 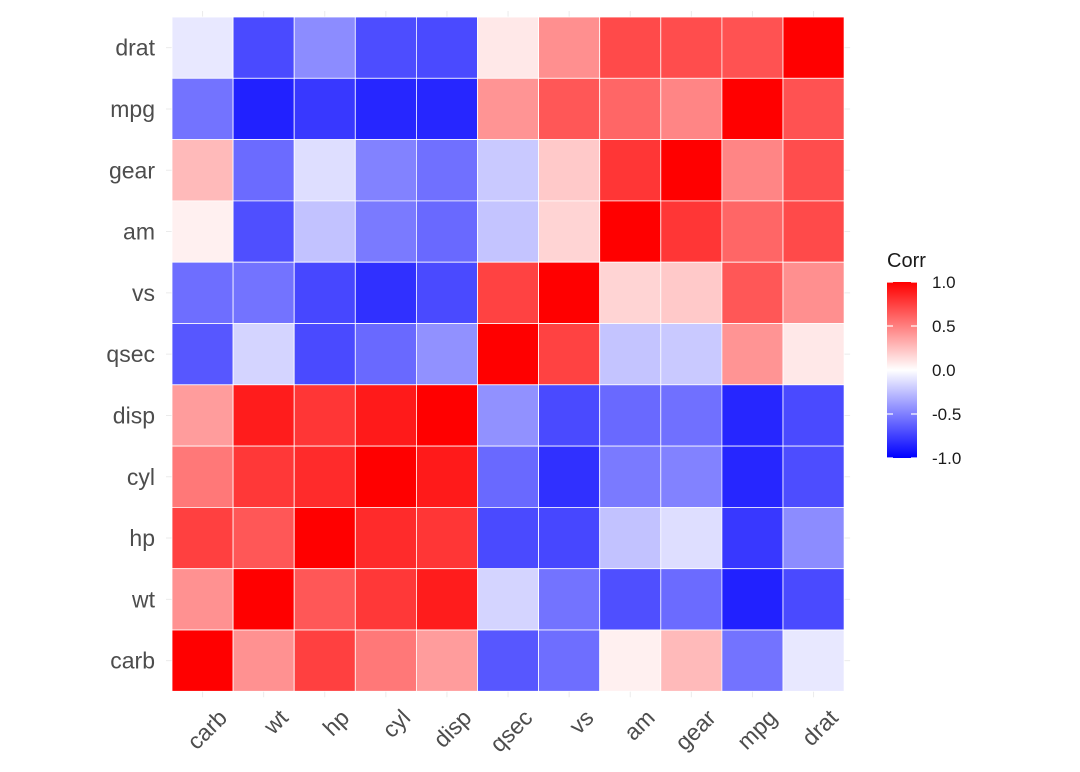 What do you see at coordinates (752, 599) in the screenshot?
I see `heatmap-cell-wt-mpg` at bounding box center [752, 599].